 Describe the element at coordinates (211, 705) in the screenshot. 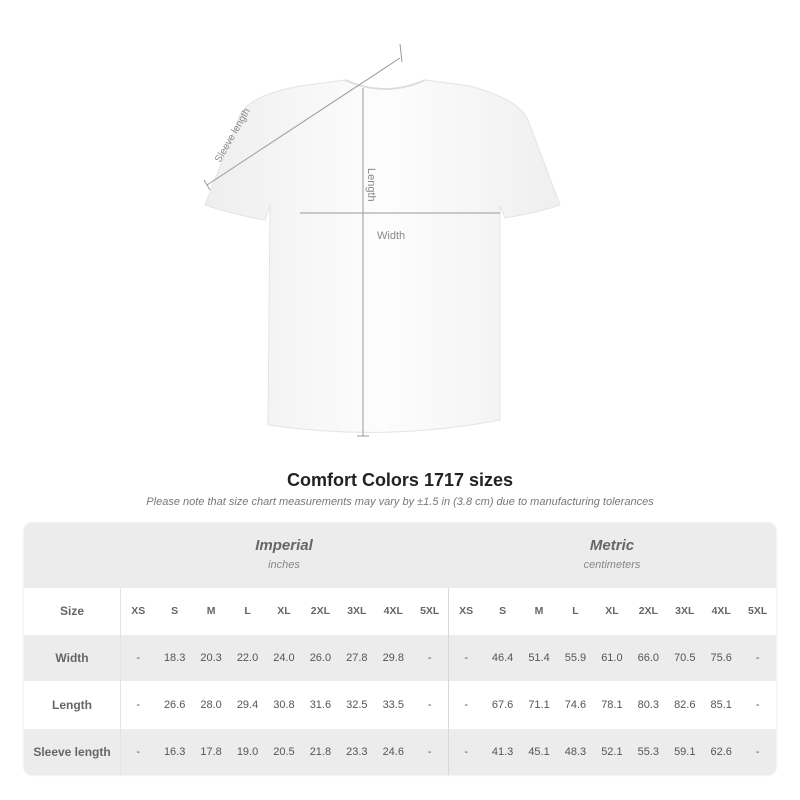

I see `imperial-cell: 28.0` at that location.